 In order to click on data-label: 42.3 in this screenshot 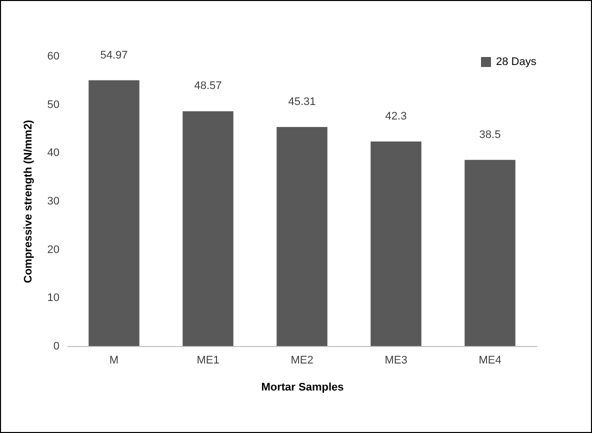, I will do `click(396, 116)`.